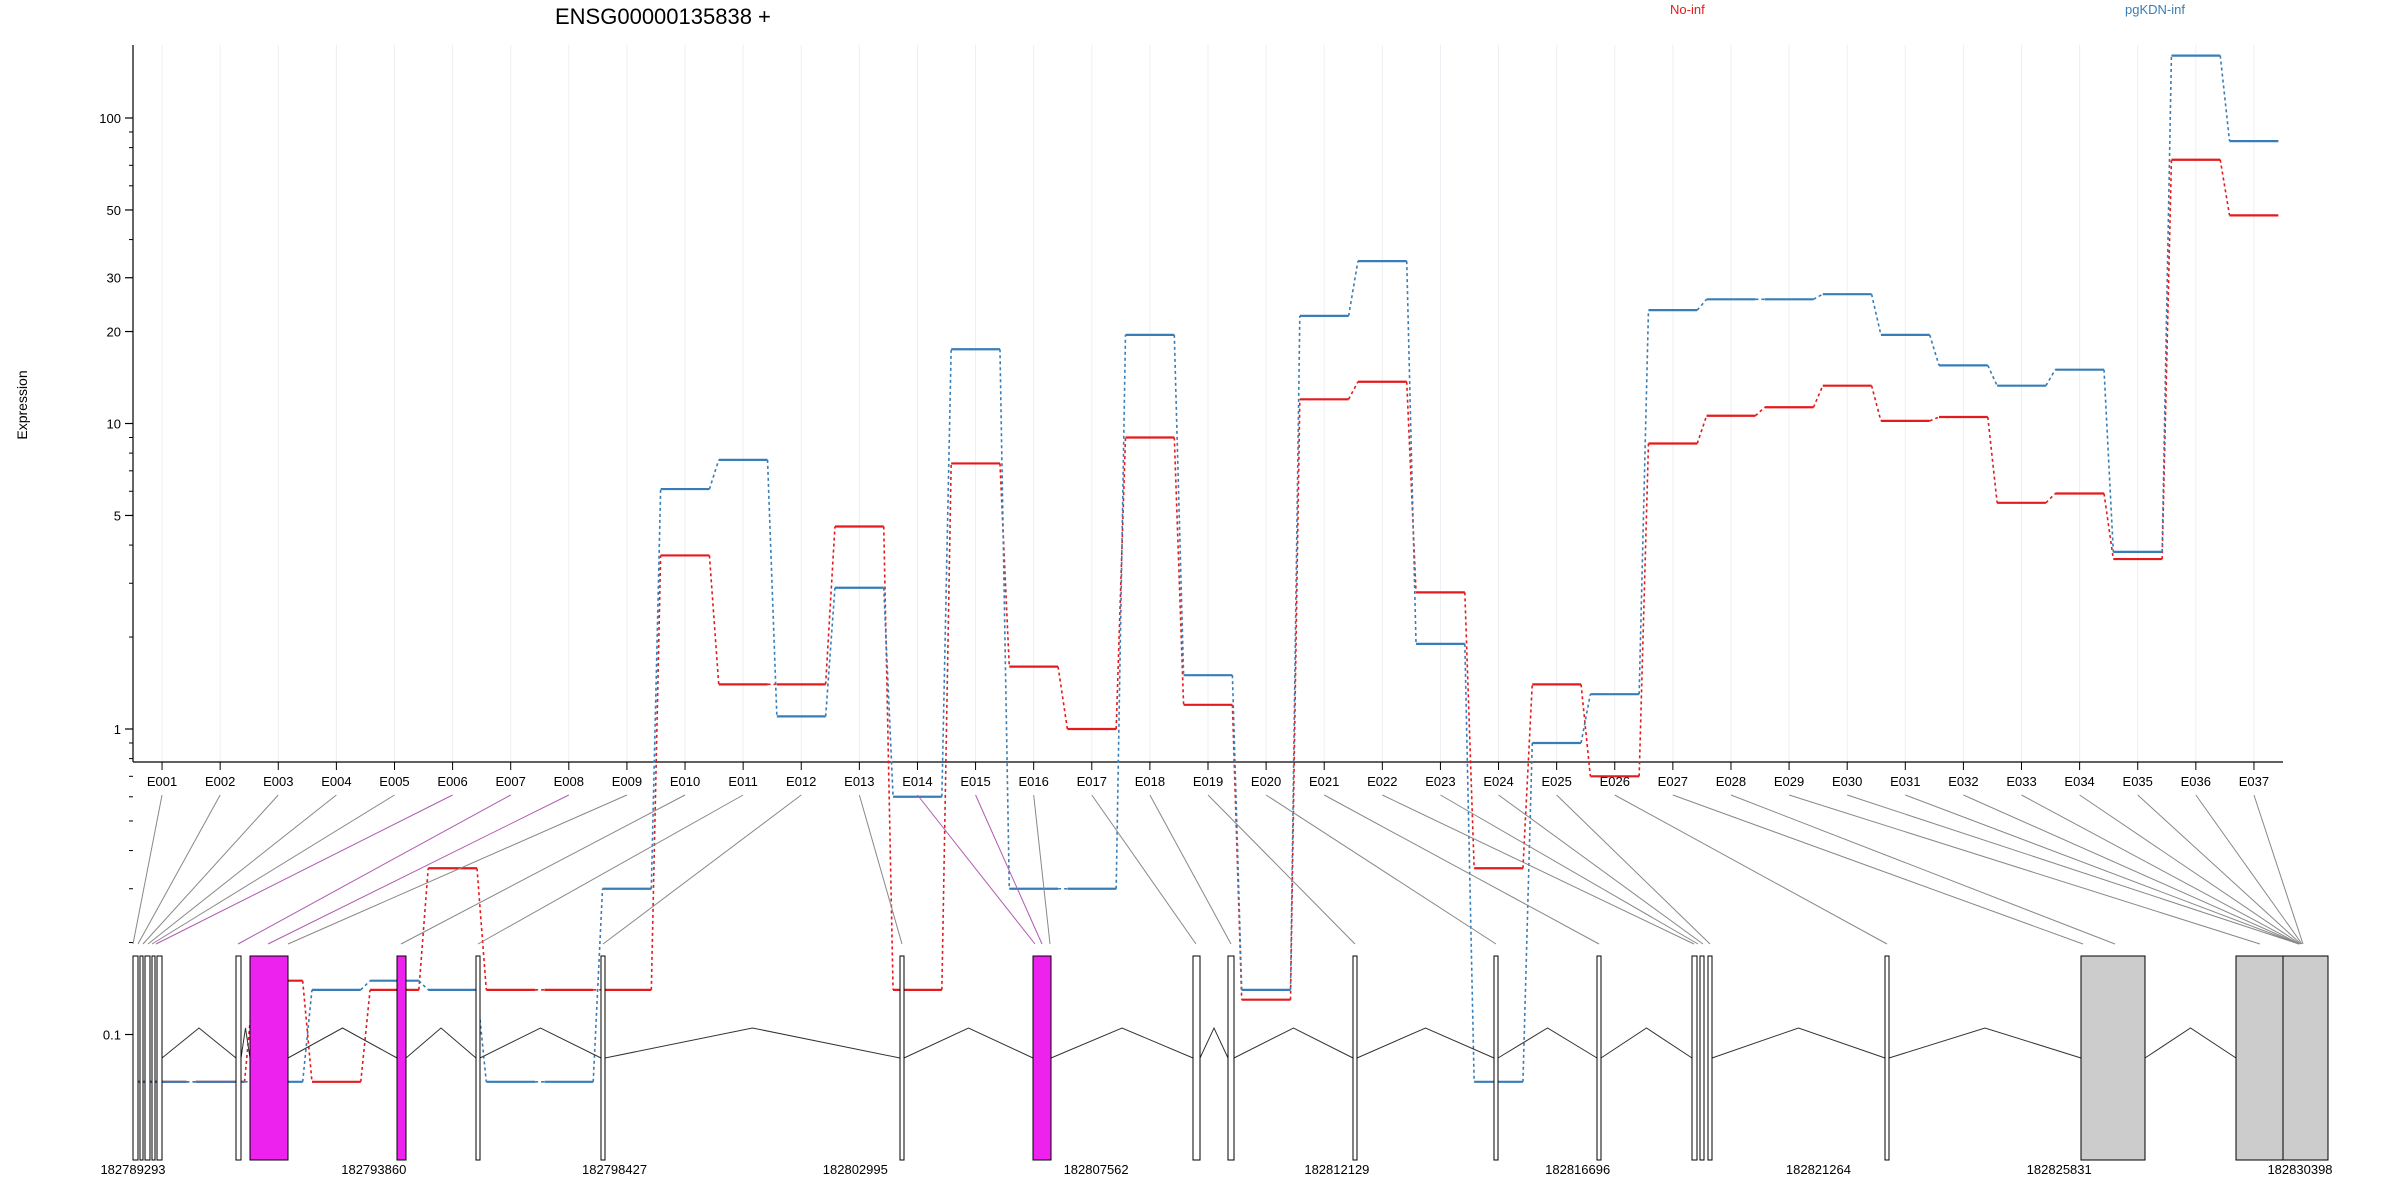  I want to click on transition-e029, so click(1818, 396).